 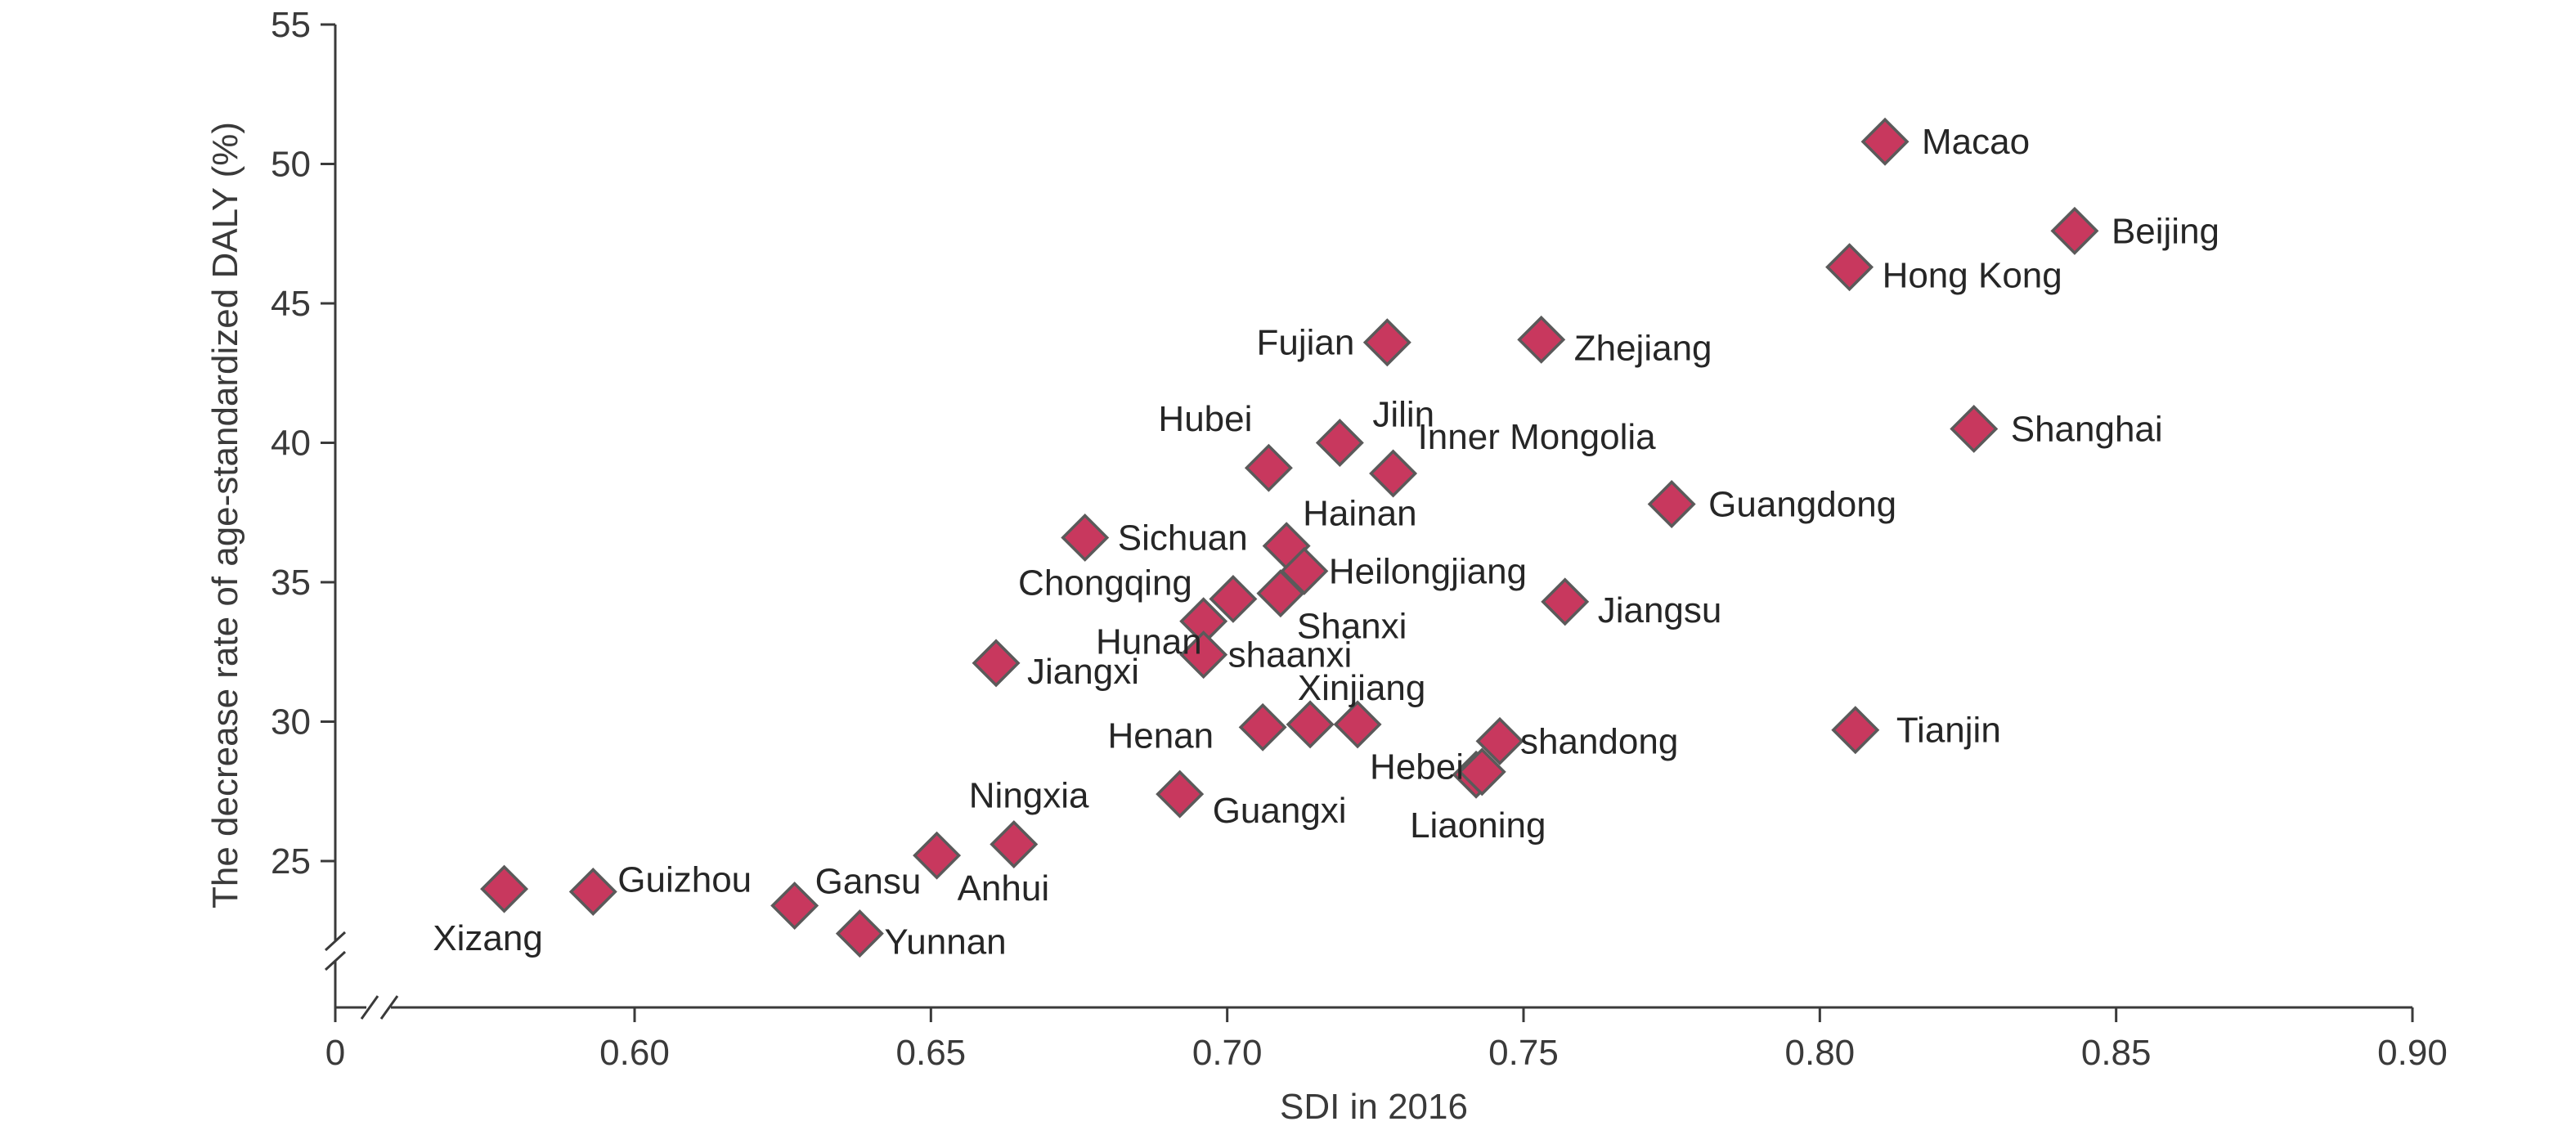 I want to click on point-label: Jiangsu, so click(x=1660, y=610).